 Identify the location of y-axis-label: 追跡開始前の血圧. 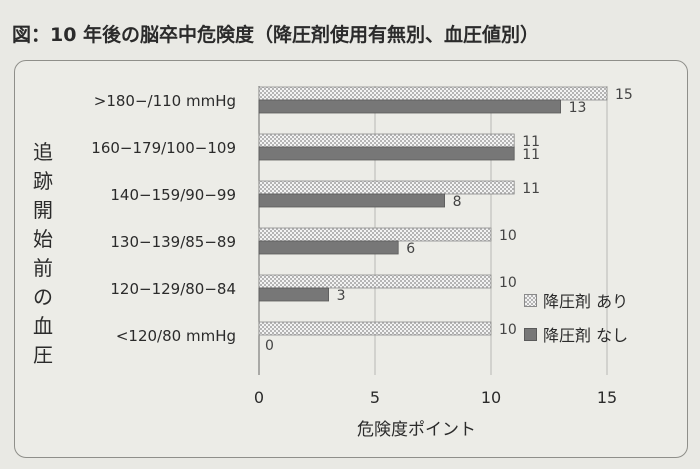
(43, 253).